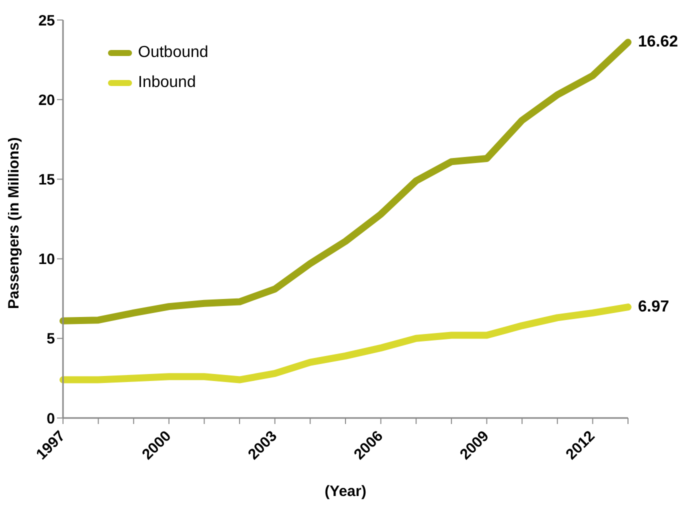 Image resolution: width=689 pixels, height=514 pixels. I want to click on legend-label: Inbound, so click(167, 83).